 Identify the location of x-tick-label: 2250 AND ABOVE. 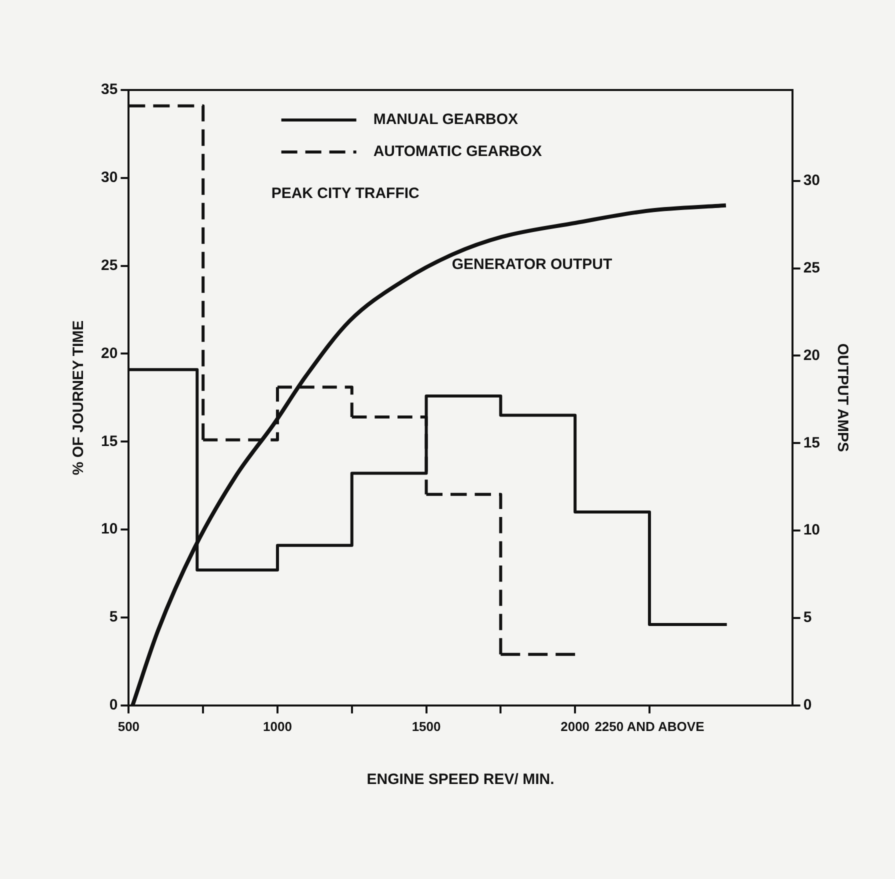
(649, 726).